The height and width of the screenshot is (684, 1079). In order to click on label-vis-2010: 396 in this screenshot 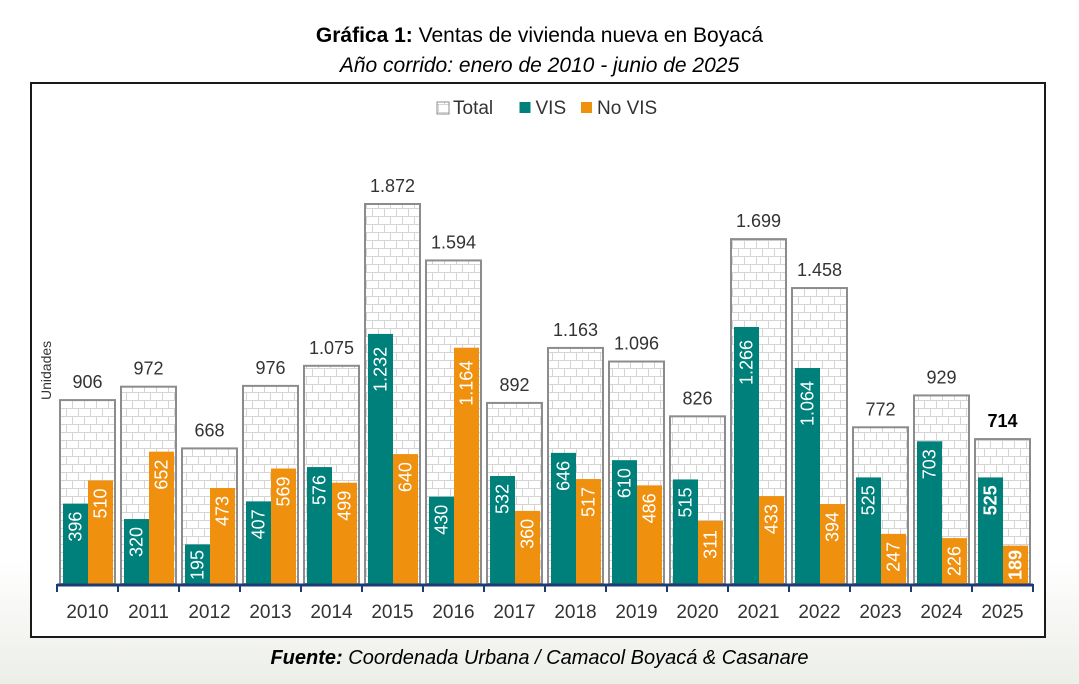, I will do `click(76, 527)`.